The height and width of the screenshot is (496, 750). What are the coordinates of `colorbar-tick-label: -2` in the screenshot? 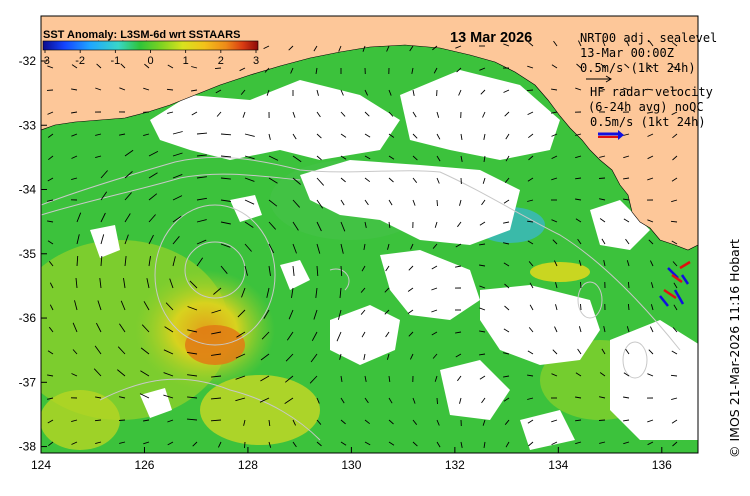 It's located at (80, 61).